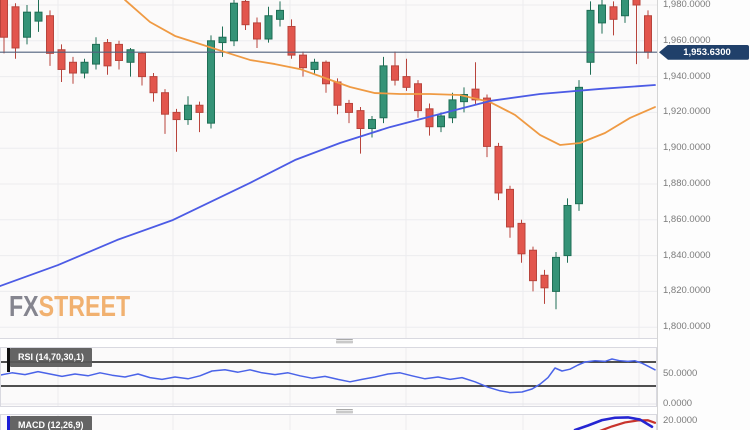 This screenshot has height=430, width=750. Describe the element at coordinates (687, 148) in the screenshot. I see `price-axis-label: 1,900.0000` at that location.